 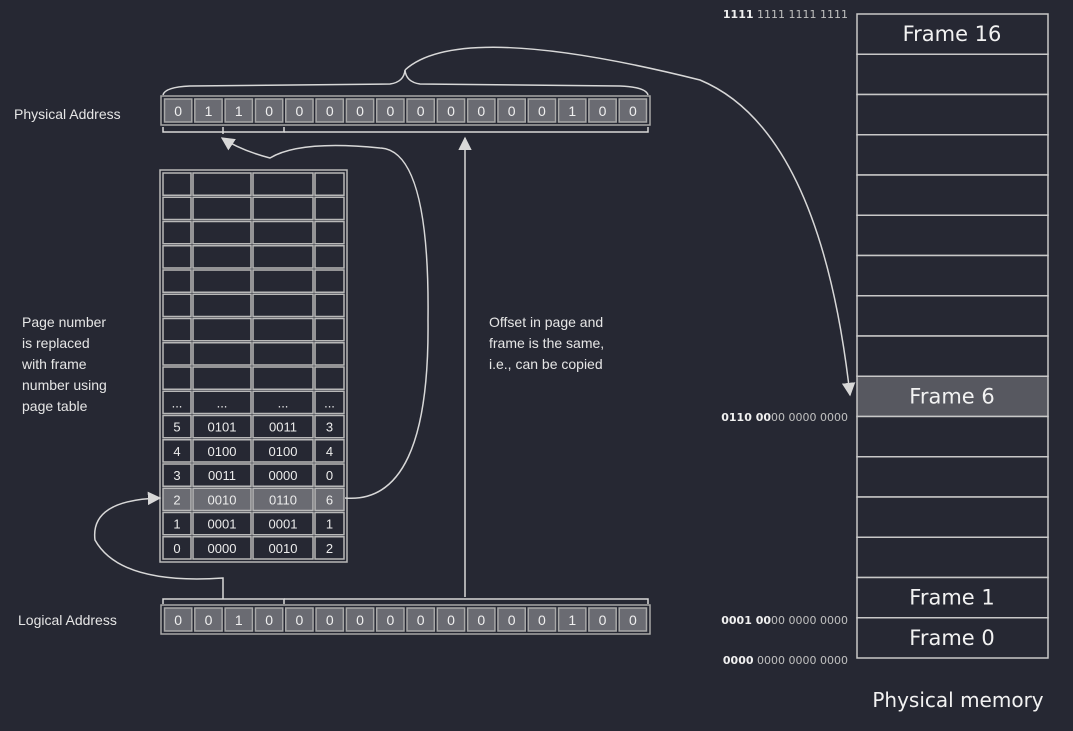 What do you see at coordinates (405, 619) in the screenshot?
I see `logical-address-bits: 0 0 1 0 0 0 0 0 0 0 0 0 0 1 0 0` at bounding box center [405, 619].